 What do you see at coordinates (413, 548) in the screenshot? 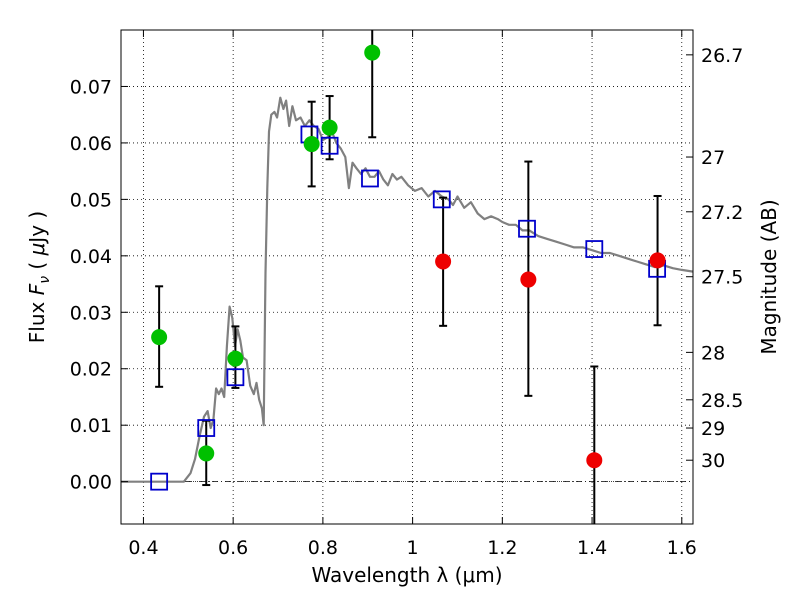
I see `x-tick-label: 1` at bounding box center [413, 548].